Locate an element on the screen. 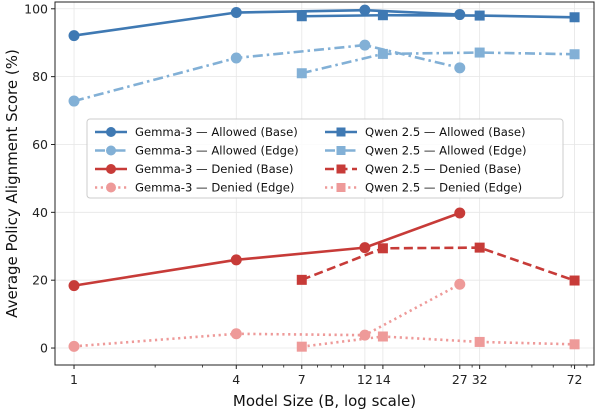 The width and height of the screenshot is (597, 410). legend-label: Qwen 2.5 — Allowed (Base) is located at coordinates (445, 132).